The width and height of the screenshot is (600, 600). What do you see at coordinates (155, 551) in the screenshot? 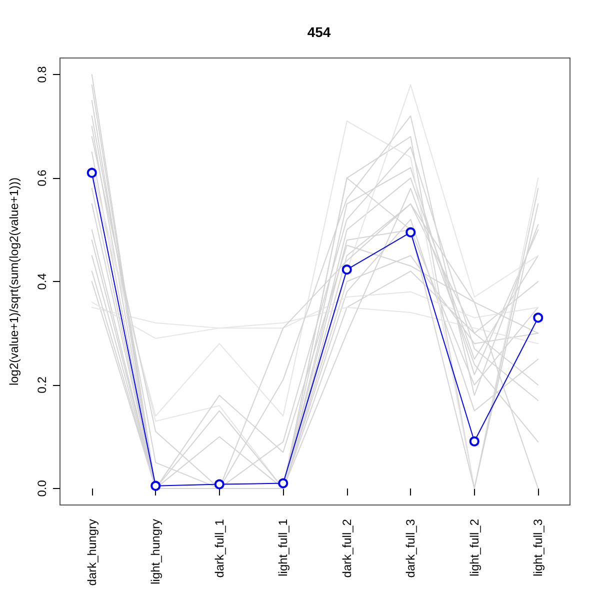
I see `x-tick-label: light_hungry` at bounding box center [155, 551].